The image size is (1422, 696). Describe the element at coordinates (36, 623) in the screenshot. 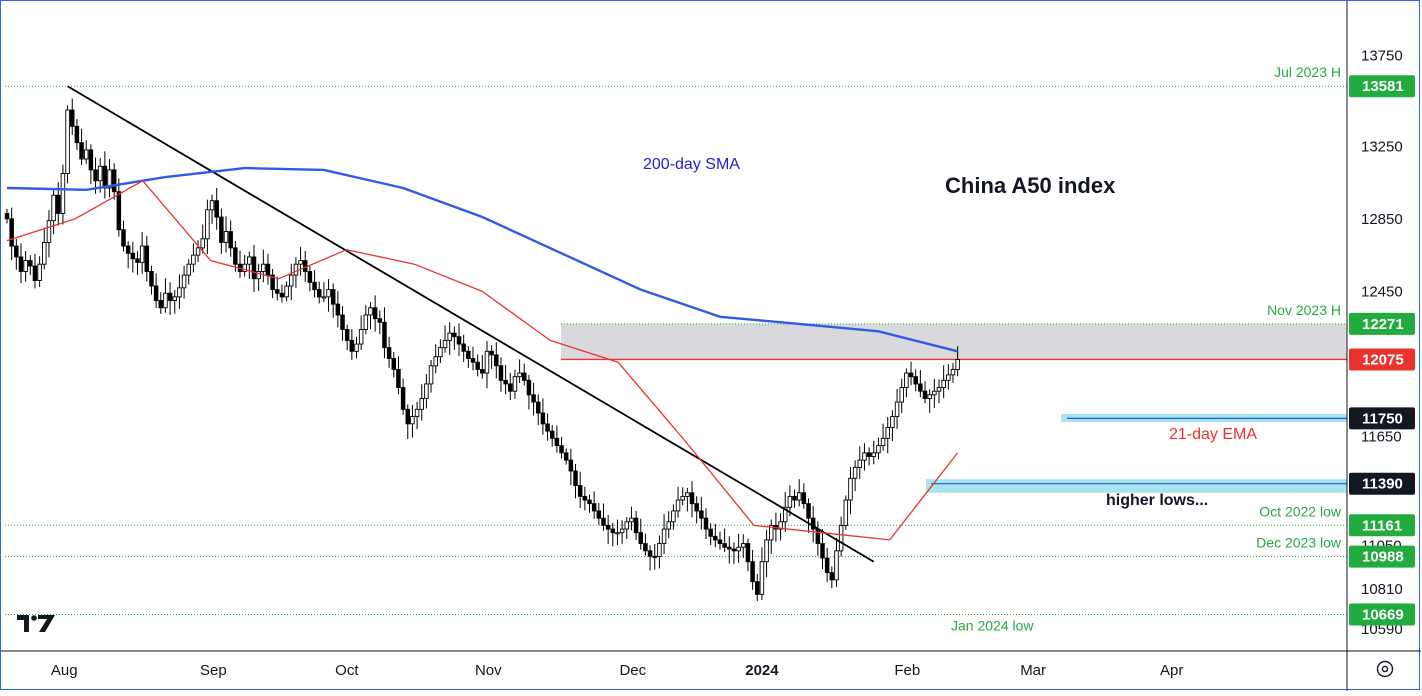

I see `tradingview-logo-icon` at that location.